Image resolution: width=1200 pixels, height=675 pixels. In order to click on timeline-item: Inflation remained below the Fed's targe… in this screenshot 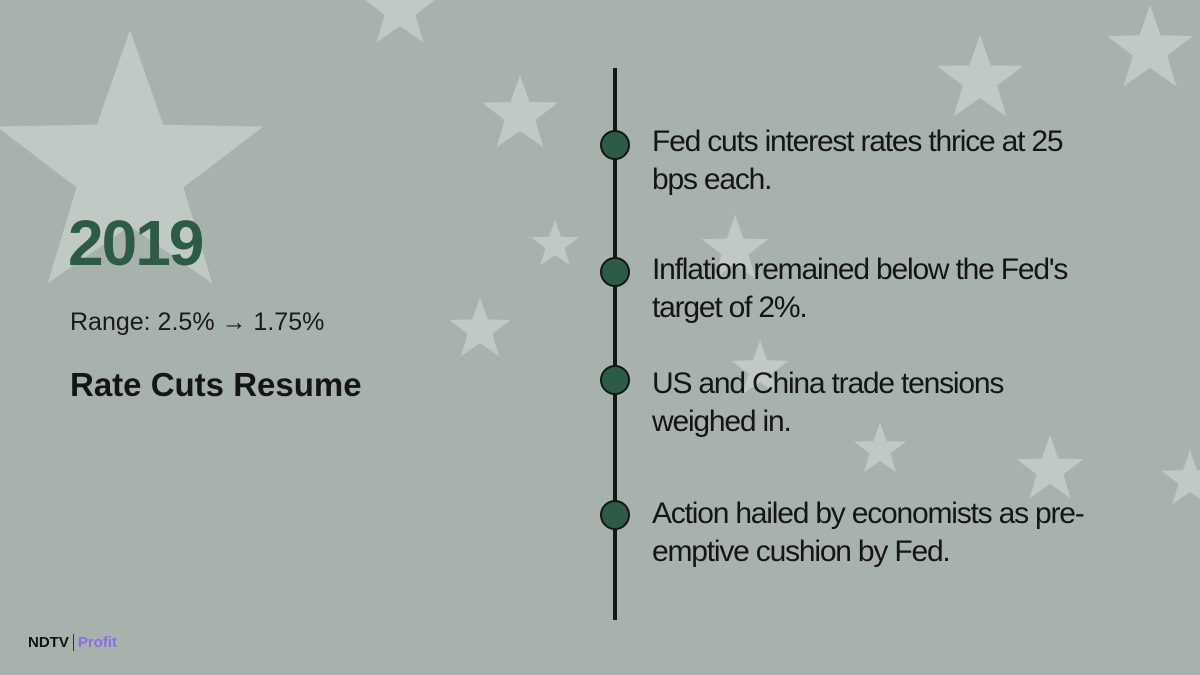, I will do `click(860, 288)`.